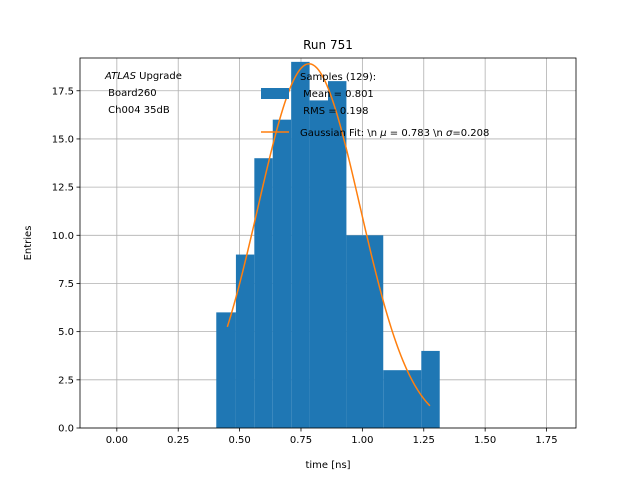 The height and width of the screenshot is (480, 640). I want to click on x-tick-label: 0.50, so click(239, 440).